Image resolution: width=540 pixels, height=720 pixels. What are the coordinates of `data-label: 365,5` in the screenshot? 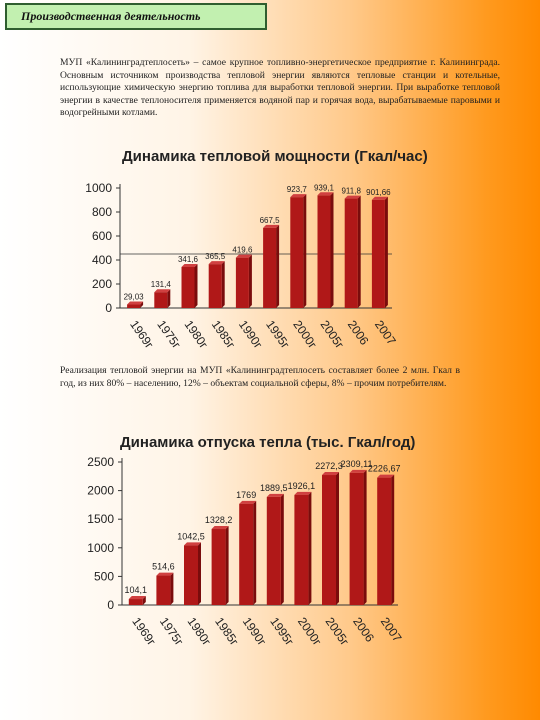 It's located at (215, 256).